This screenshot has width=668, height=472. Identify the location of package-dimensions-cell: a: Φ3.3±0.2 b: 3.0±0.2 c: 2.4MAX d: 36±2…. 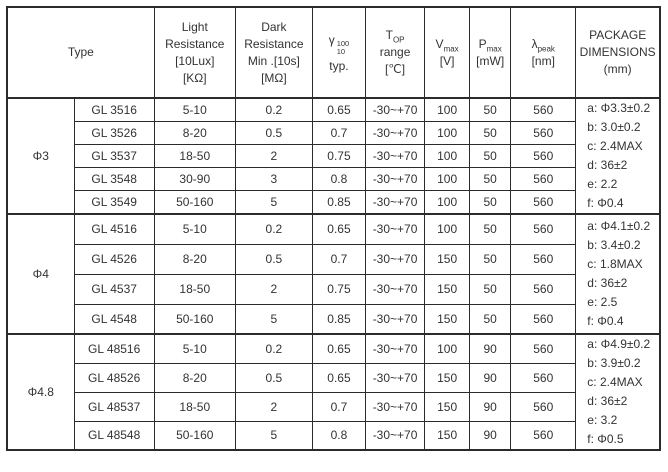
(618, 156).